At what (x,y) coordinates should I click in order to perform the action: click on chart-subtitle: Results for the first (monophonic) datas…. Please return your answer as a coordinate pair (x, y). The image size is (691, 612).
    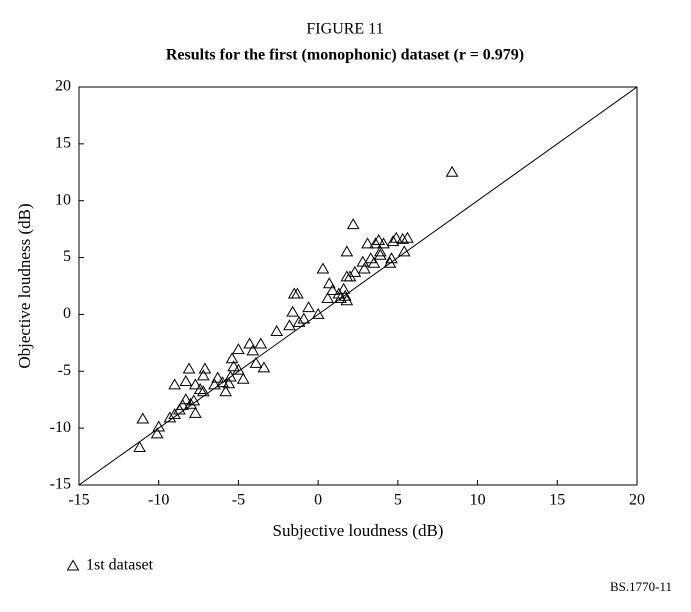
    Looking at the image, I should click on (345, 55).